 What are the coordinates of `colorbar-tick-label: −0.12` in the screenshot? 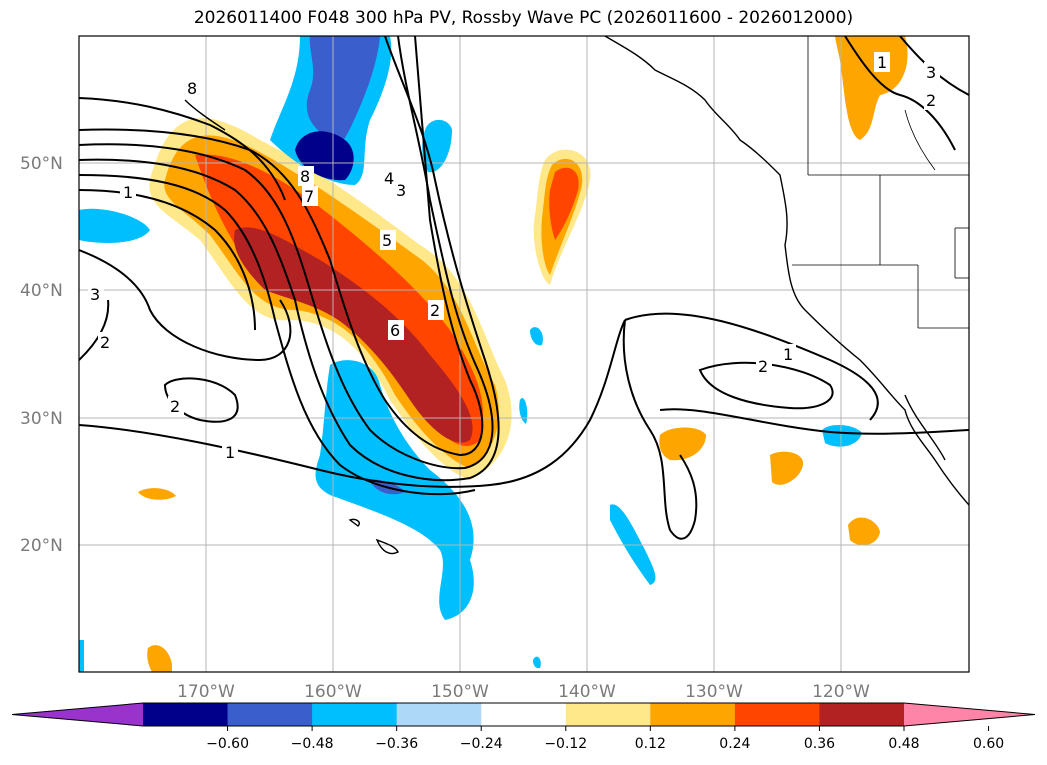 It's located at (565, 744).